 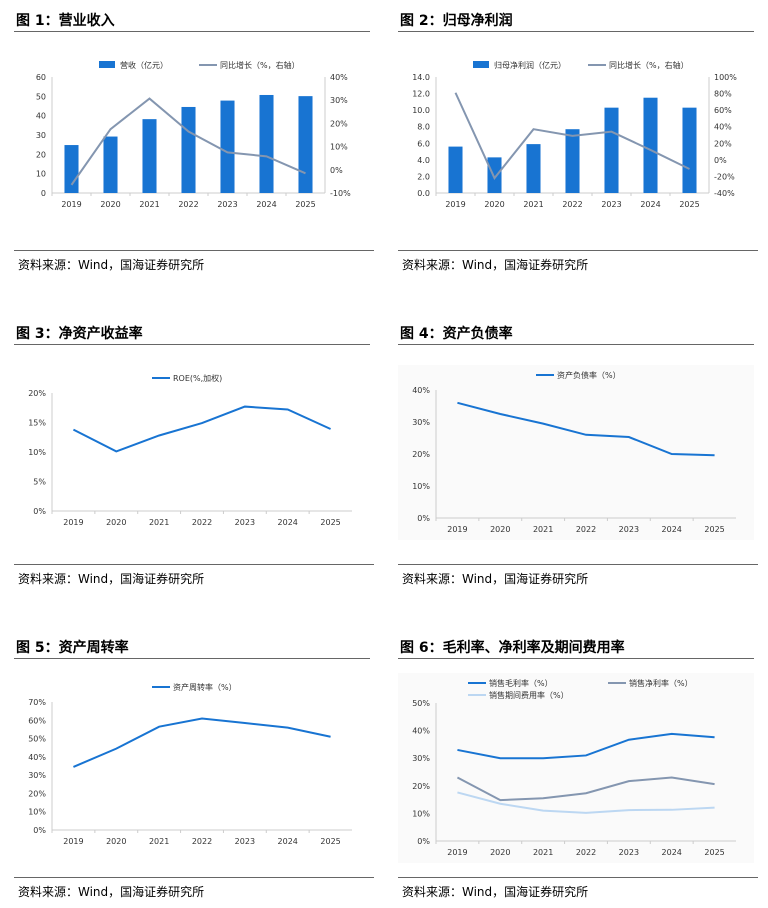 What do you see at coordinates (529, 695) in the screenshot?
I see `legend-label: 销售期间费用率（%）` at bounding box center [529, 695].